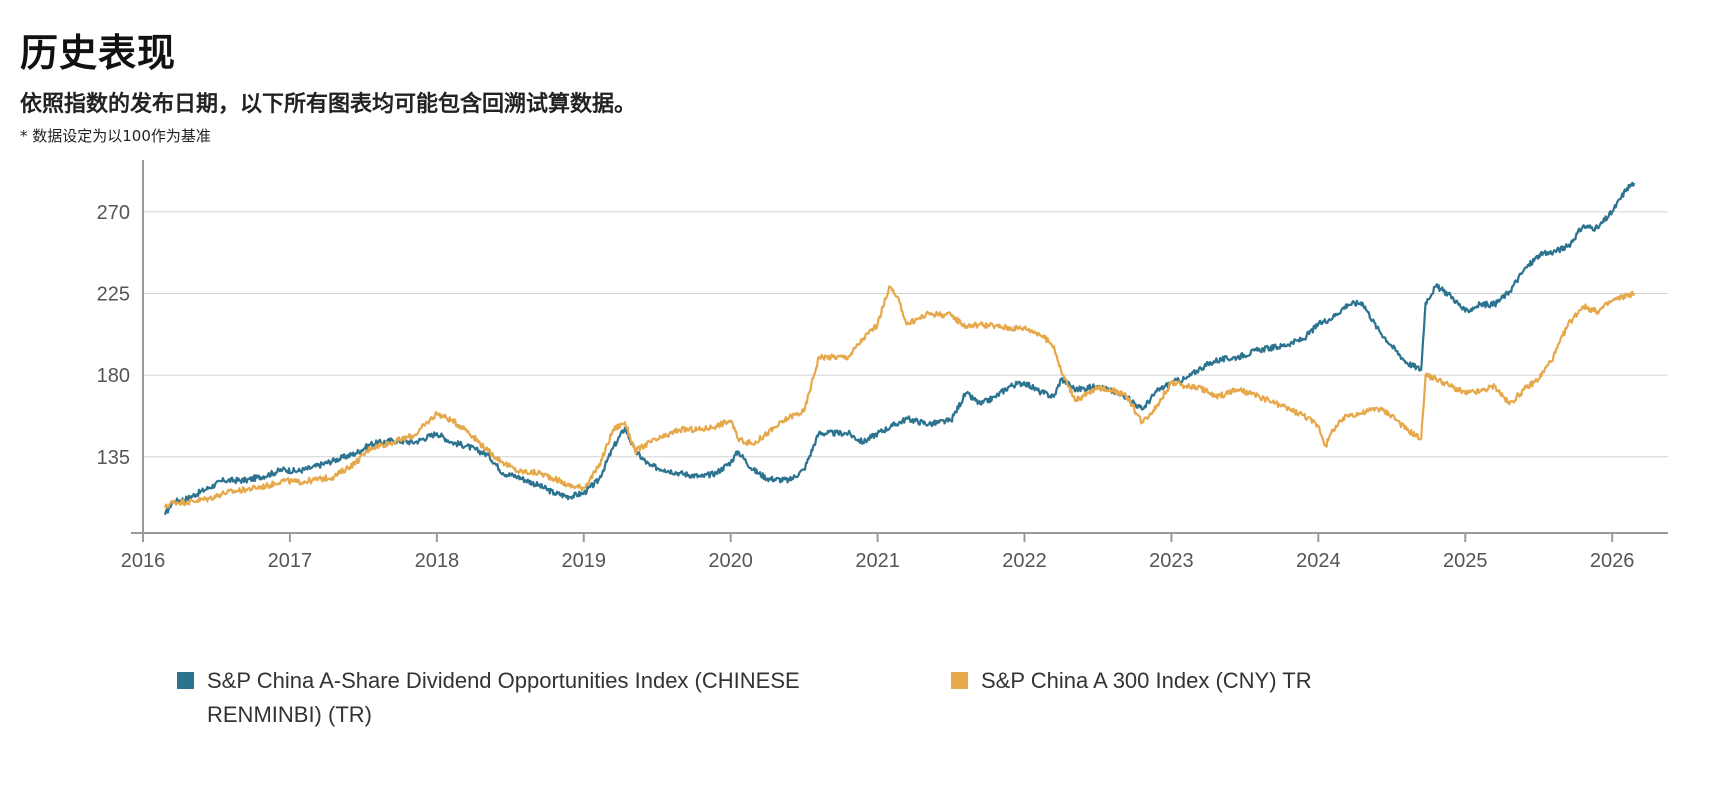 The image size is (1725, 788). Describe the element at coordinates (959, 680) in the screenshot. I see `legend-swatch-orange` at that location.